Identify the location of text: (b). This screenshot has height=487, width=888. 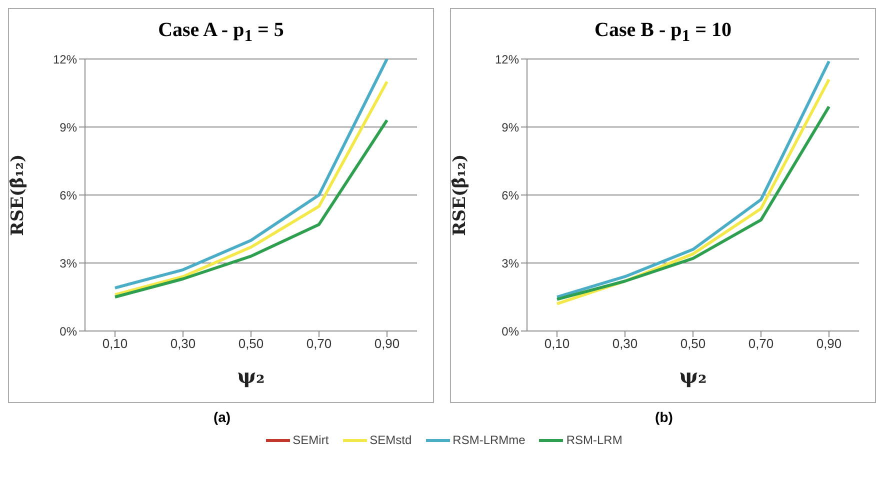
(664, 417).